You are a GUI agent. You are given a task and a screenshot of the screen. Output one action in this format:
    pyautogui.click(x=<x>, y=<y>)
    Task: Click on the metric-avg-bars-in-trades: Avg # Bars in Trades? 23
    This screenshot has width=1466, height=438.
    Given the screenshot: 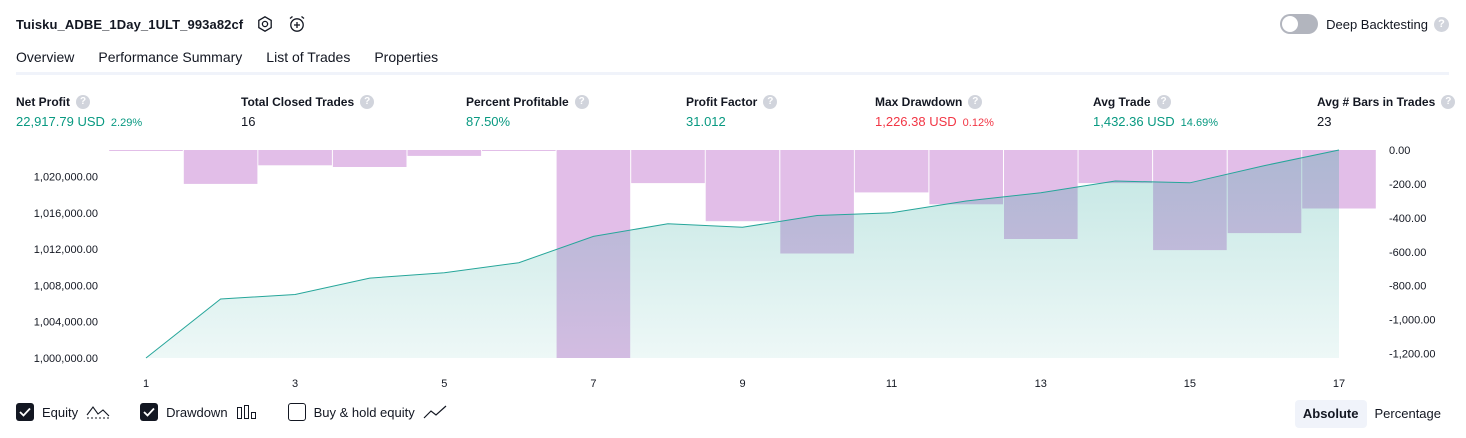 What is the action you would take?
    pyautogui.click(x=1386, y=111)
    